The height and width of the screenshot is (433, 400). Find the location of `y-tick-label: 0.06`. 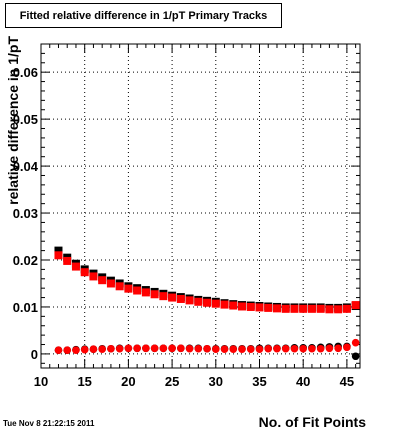

y-tick-label: 0.06 is located at coordinates (25, 72).